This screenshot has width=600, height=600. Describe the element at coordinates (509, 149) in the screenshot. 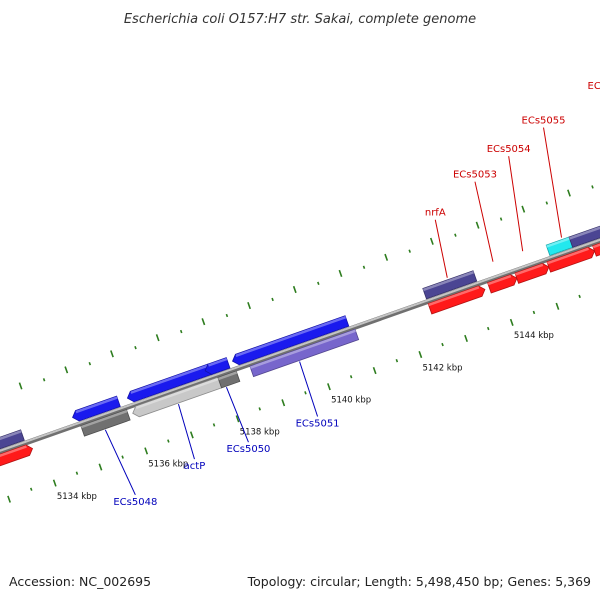

I see `gene-label-ECs5054: ECs5054` at that location.